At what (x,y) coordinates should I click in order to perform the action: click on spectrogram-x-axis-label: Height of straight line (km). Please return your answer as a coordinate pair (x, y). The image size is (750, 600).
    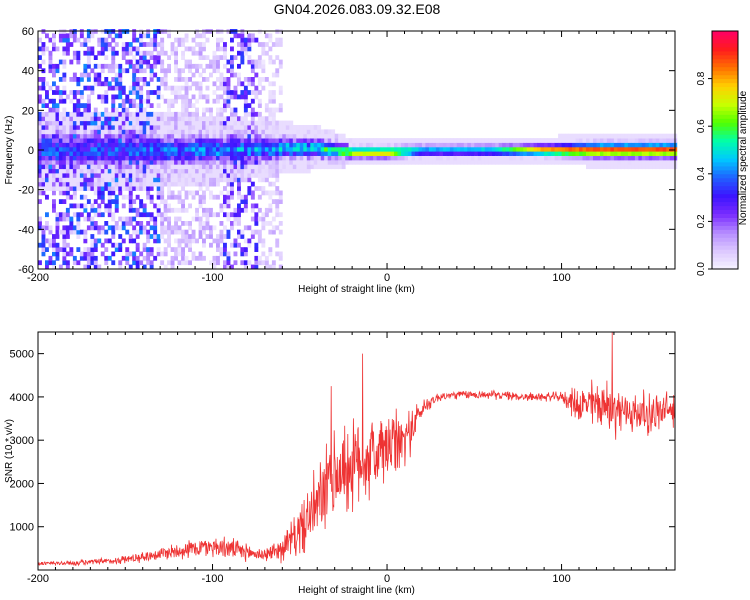
    Looking at the image, I should click on (356, 289).